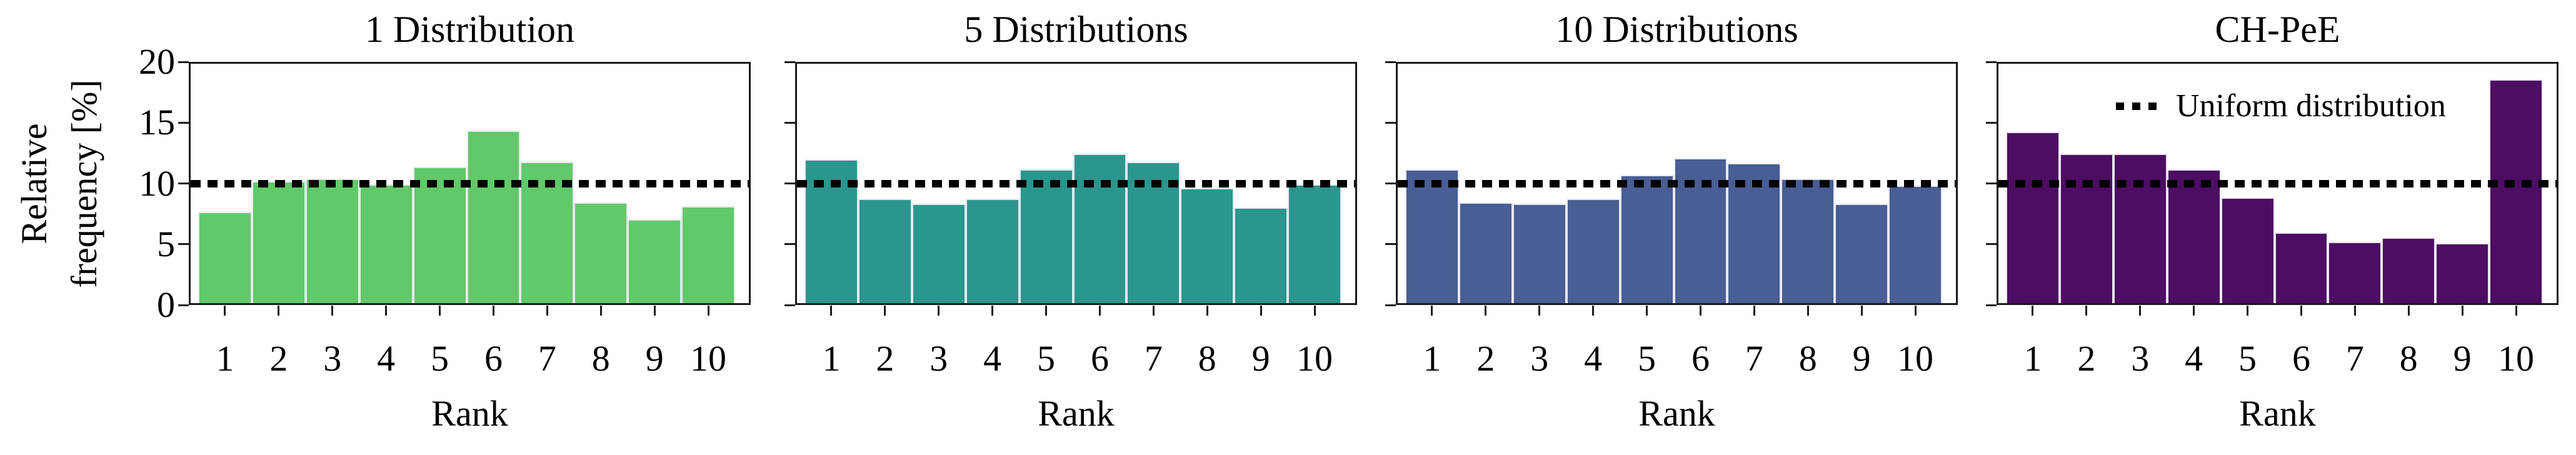 The height and width of the screenshot is (455, 2576). What do you see at coordinates (2086, 358) in the screenshot?
I see `x-tick-label-2-panel-4: 2` at bounding box center [2086, 358].